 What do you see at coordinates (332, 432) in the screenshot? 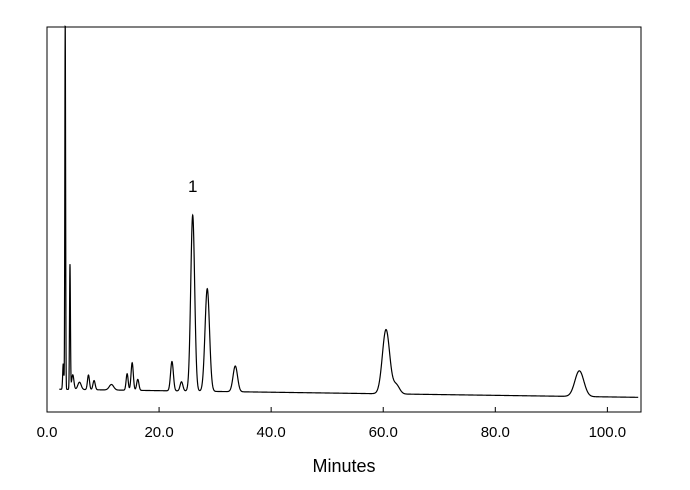
I see `x-axis-tick-labels: 0.0 20.0 40.0 60.0 80.0 100.0` at bounding box center [332, 432].